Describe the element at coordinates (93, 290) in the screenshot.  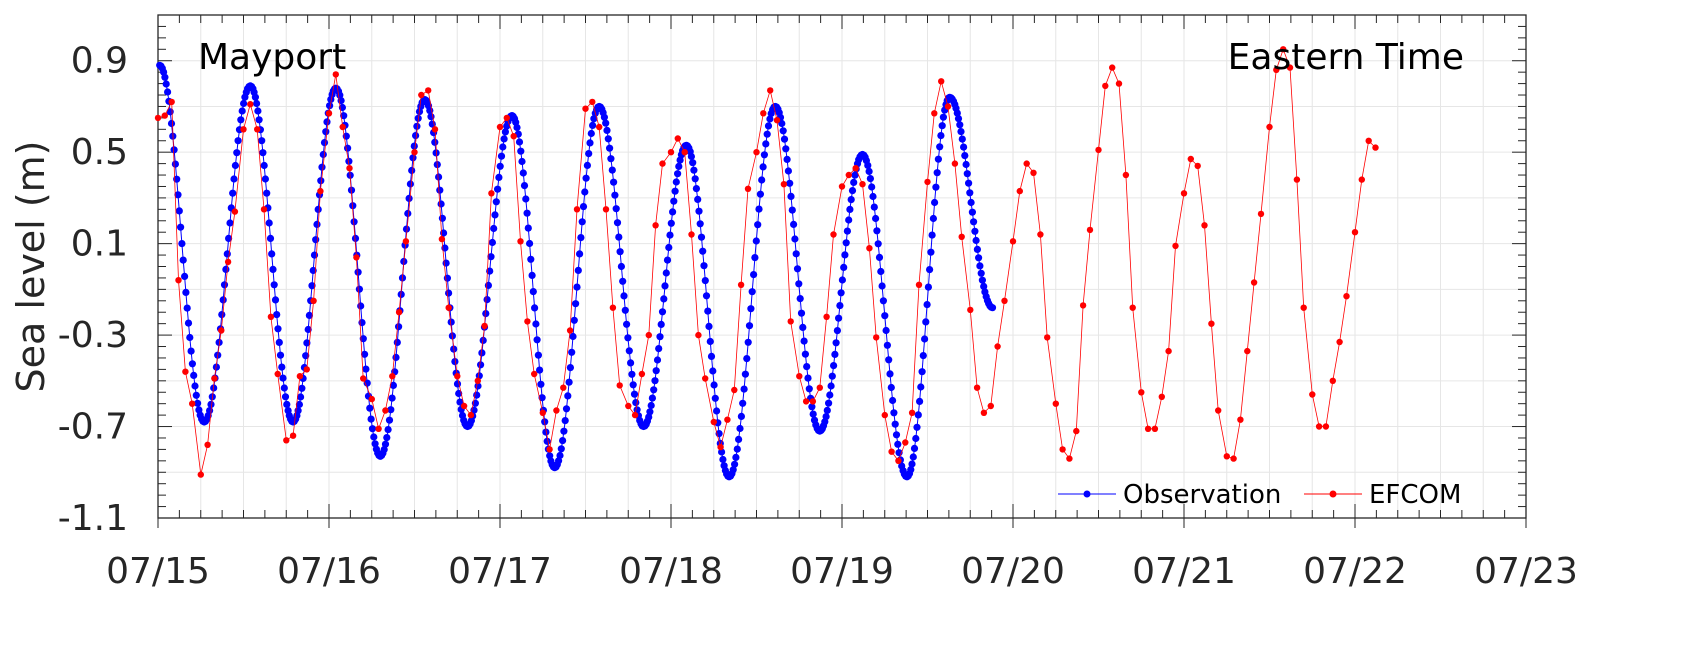
I see `y-tick-labels: 0.9 0.5 0.1 -0.3 -0.7 -1.1` at that location.